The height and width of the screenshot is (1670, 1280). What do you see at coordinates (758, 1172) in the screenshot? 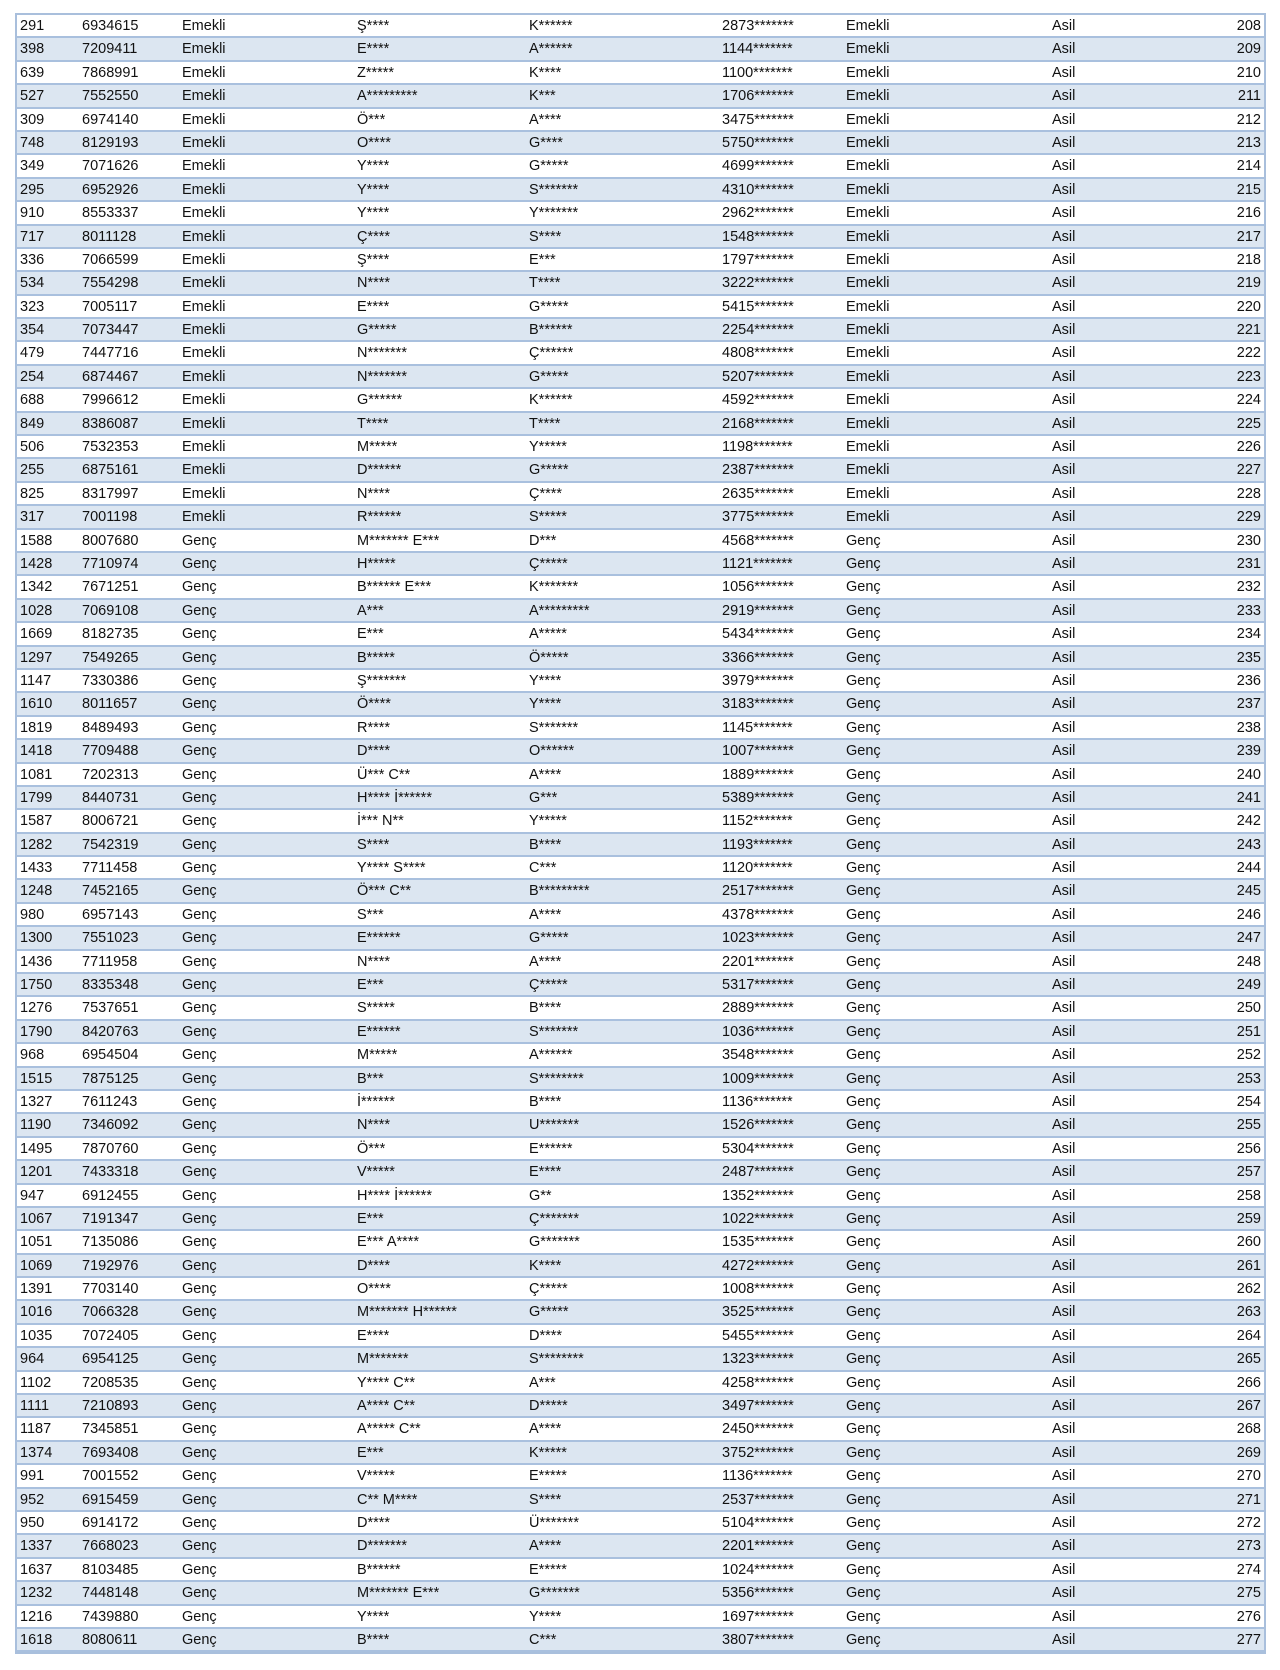
I see `cell-id-number: 2487*******` at bounding box center [758, 1172].